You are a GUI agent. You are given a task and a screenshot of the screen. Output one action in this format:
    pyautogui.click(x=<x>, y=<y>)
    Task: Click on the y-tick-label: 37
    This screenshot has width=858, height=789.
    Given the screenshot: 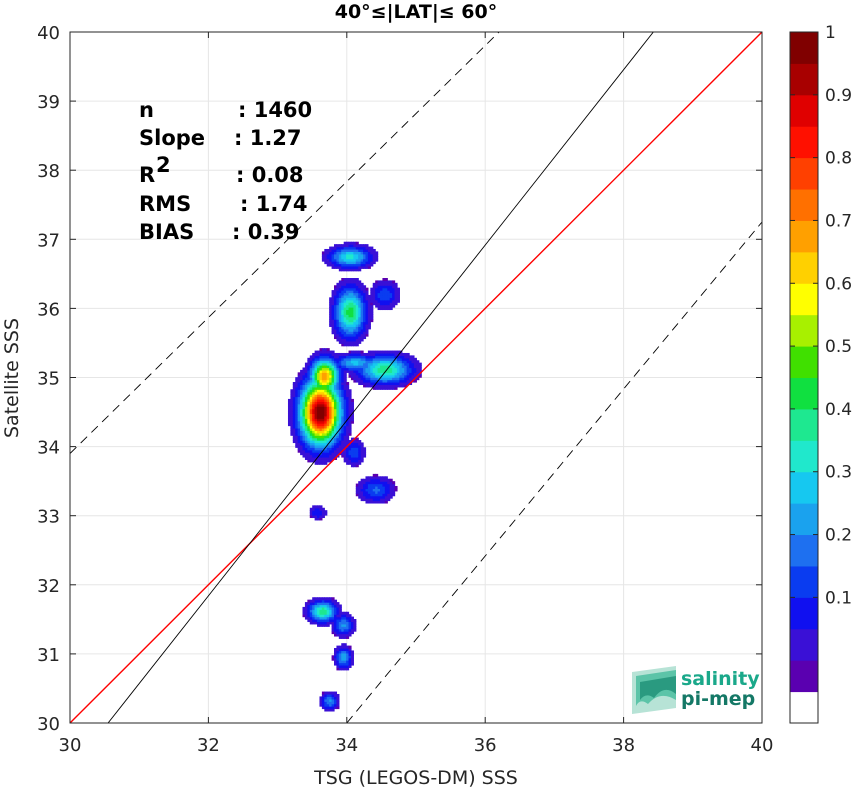 What is the action you would take?
    pyautogui.click(x=48, y=240)
    